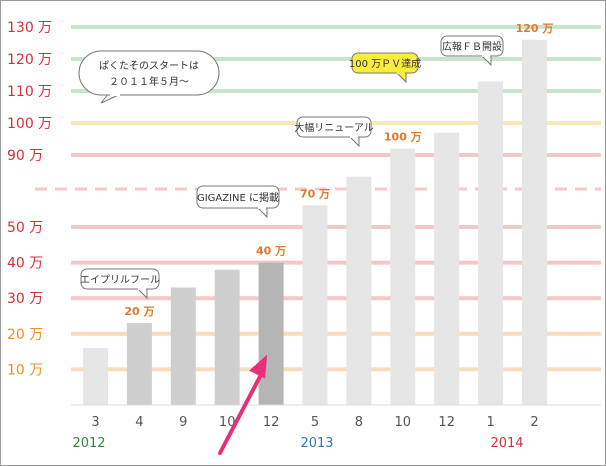 The width and height of the screenshot is (606, 466). Describe the element at coordinates (149, 66) in the screenshot. I see `intro-note-line: ぱくたそのスタートは` at that location.